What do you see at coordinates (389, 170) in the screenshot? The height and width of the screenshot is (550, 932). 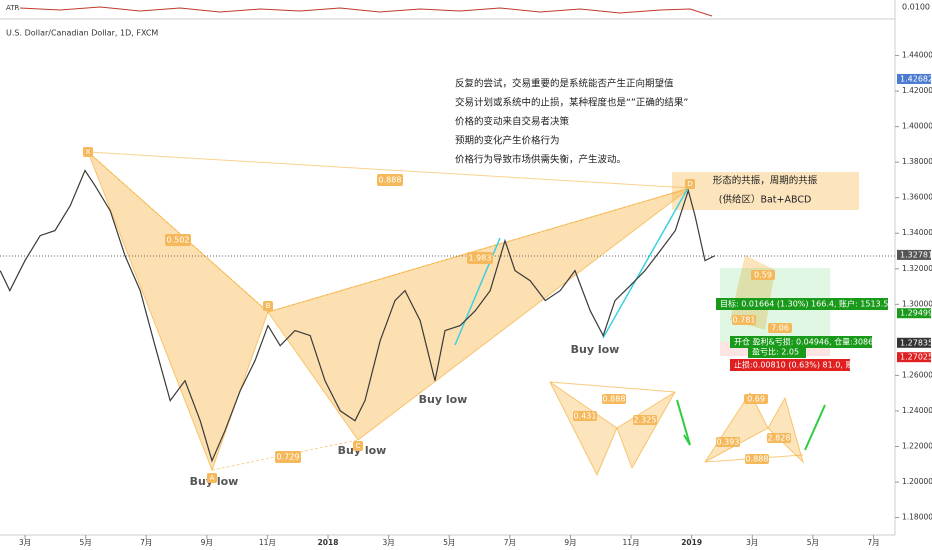 I see `pattern-xd` at bounding box center [389, 170].